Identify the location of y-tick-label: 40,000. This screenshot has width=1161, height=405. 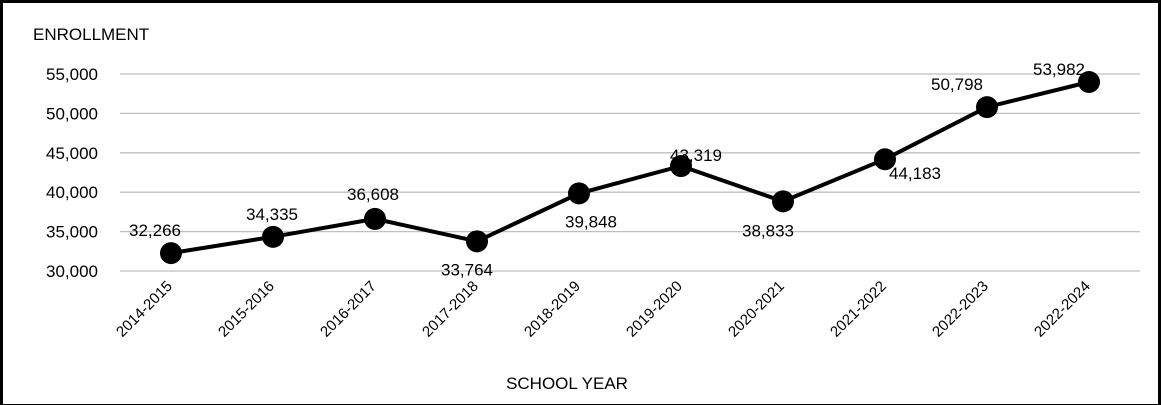
(72, 192).